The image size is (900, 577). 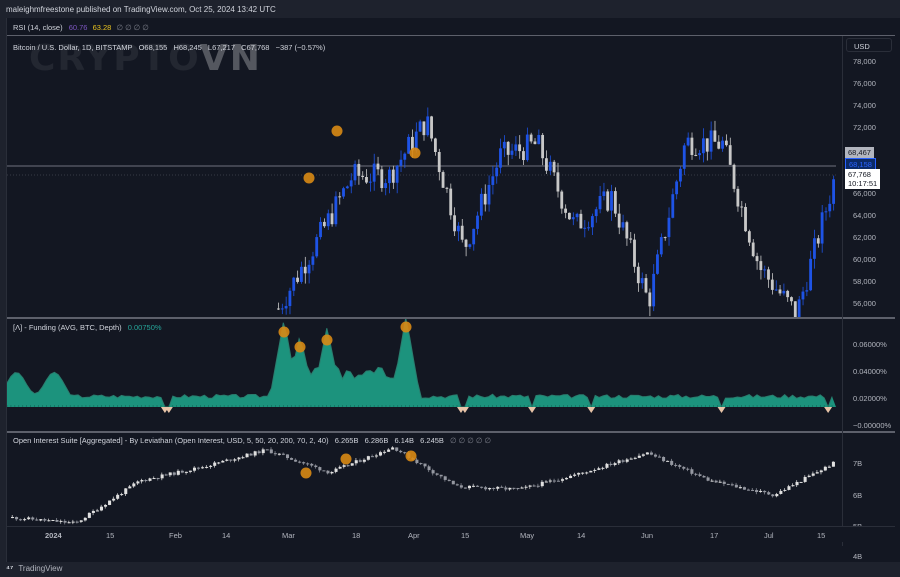 What do you see at coordinates (864, 303) in the screenshot?
I see `y-tick: 56,000` at bounding box center [864, 303].